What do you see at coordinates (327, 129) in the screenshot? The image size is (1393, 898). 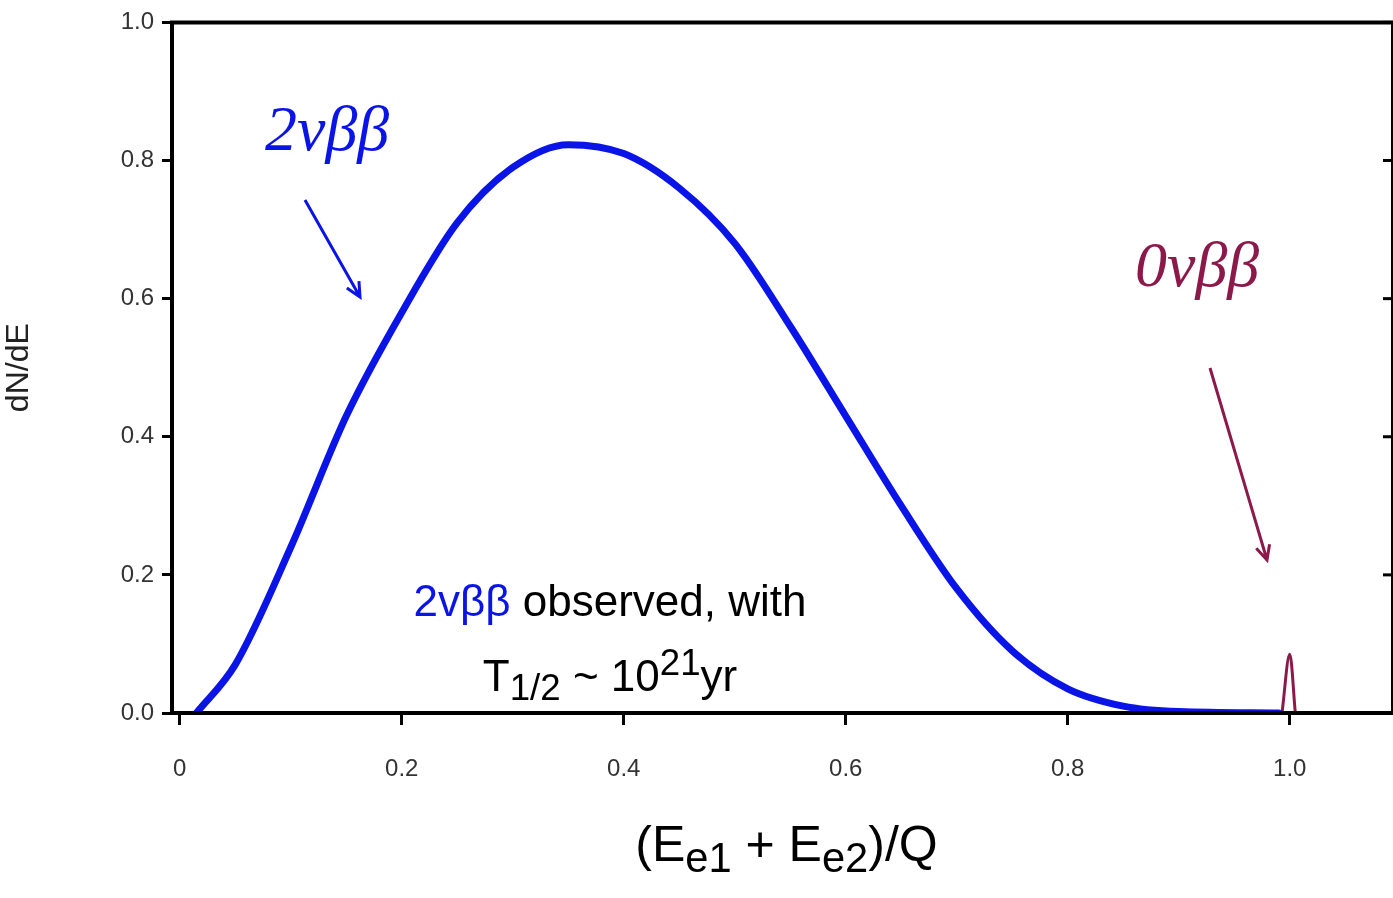 I see `series-label: 2vββ` at bounding box center [327, 129].